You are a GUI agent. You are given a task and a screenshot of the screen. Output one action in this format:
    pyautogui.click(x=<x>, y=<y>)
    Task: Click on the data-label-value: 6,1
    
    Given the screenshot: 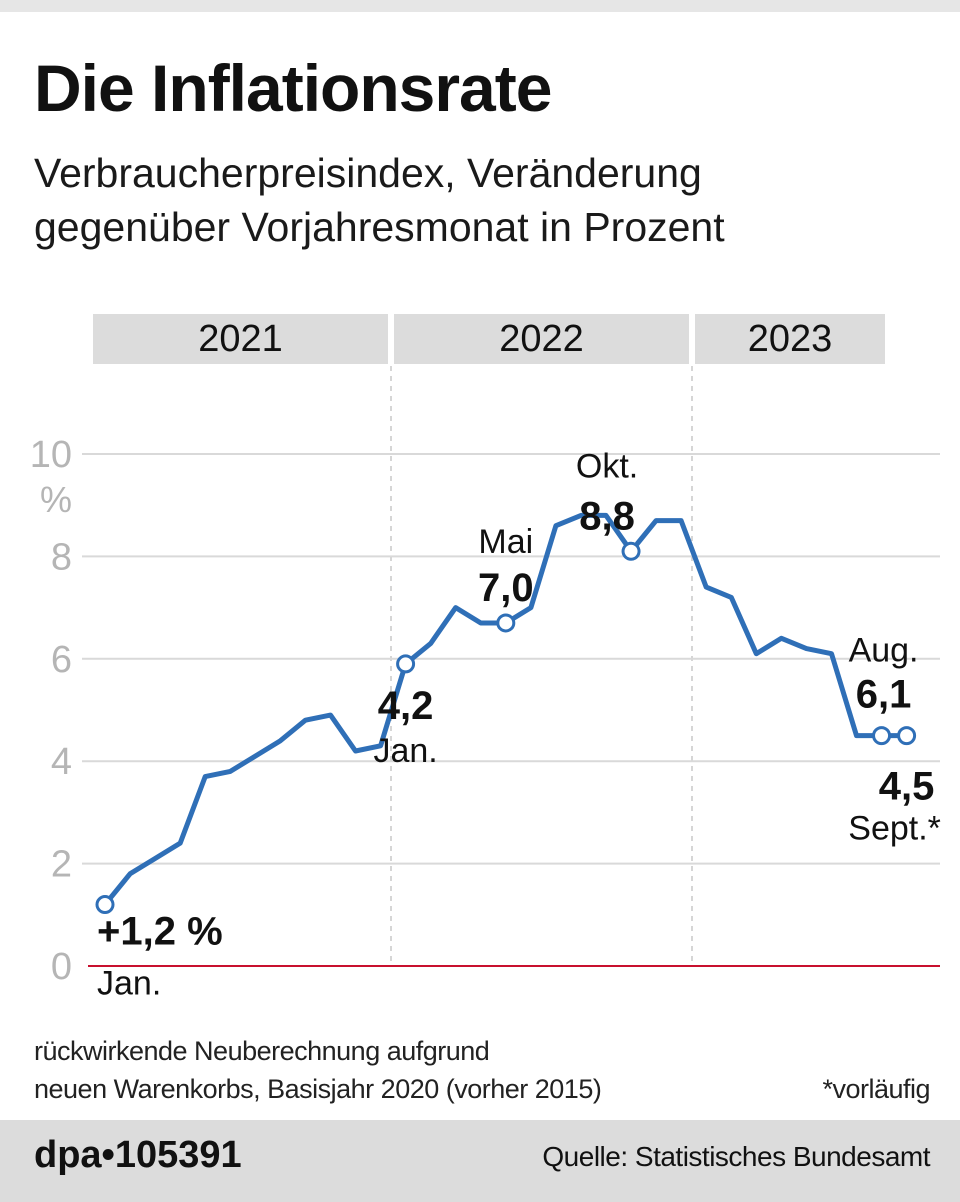 What is the action you would take?
    pyautogui.click(x=884, y=695)
    